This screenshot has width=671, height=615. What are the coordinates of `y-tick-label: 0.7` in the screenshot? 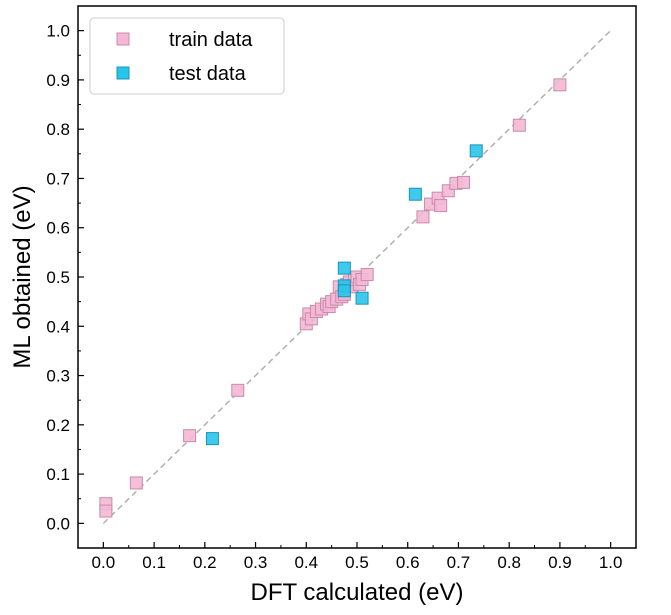 It's located at (58, 178).